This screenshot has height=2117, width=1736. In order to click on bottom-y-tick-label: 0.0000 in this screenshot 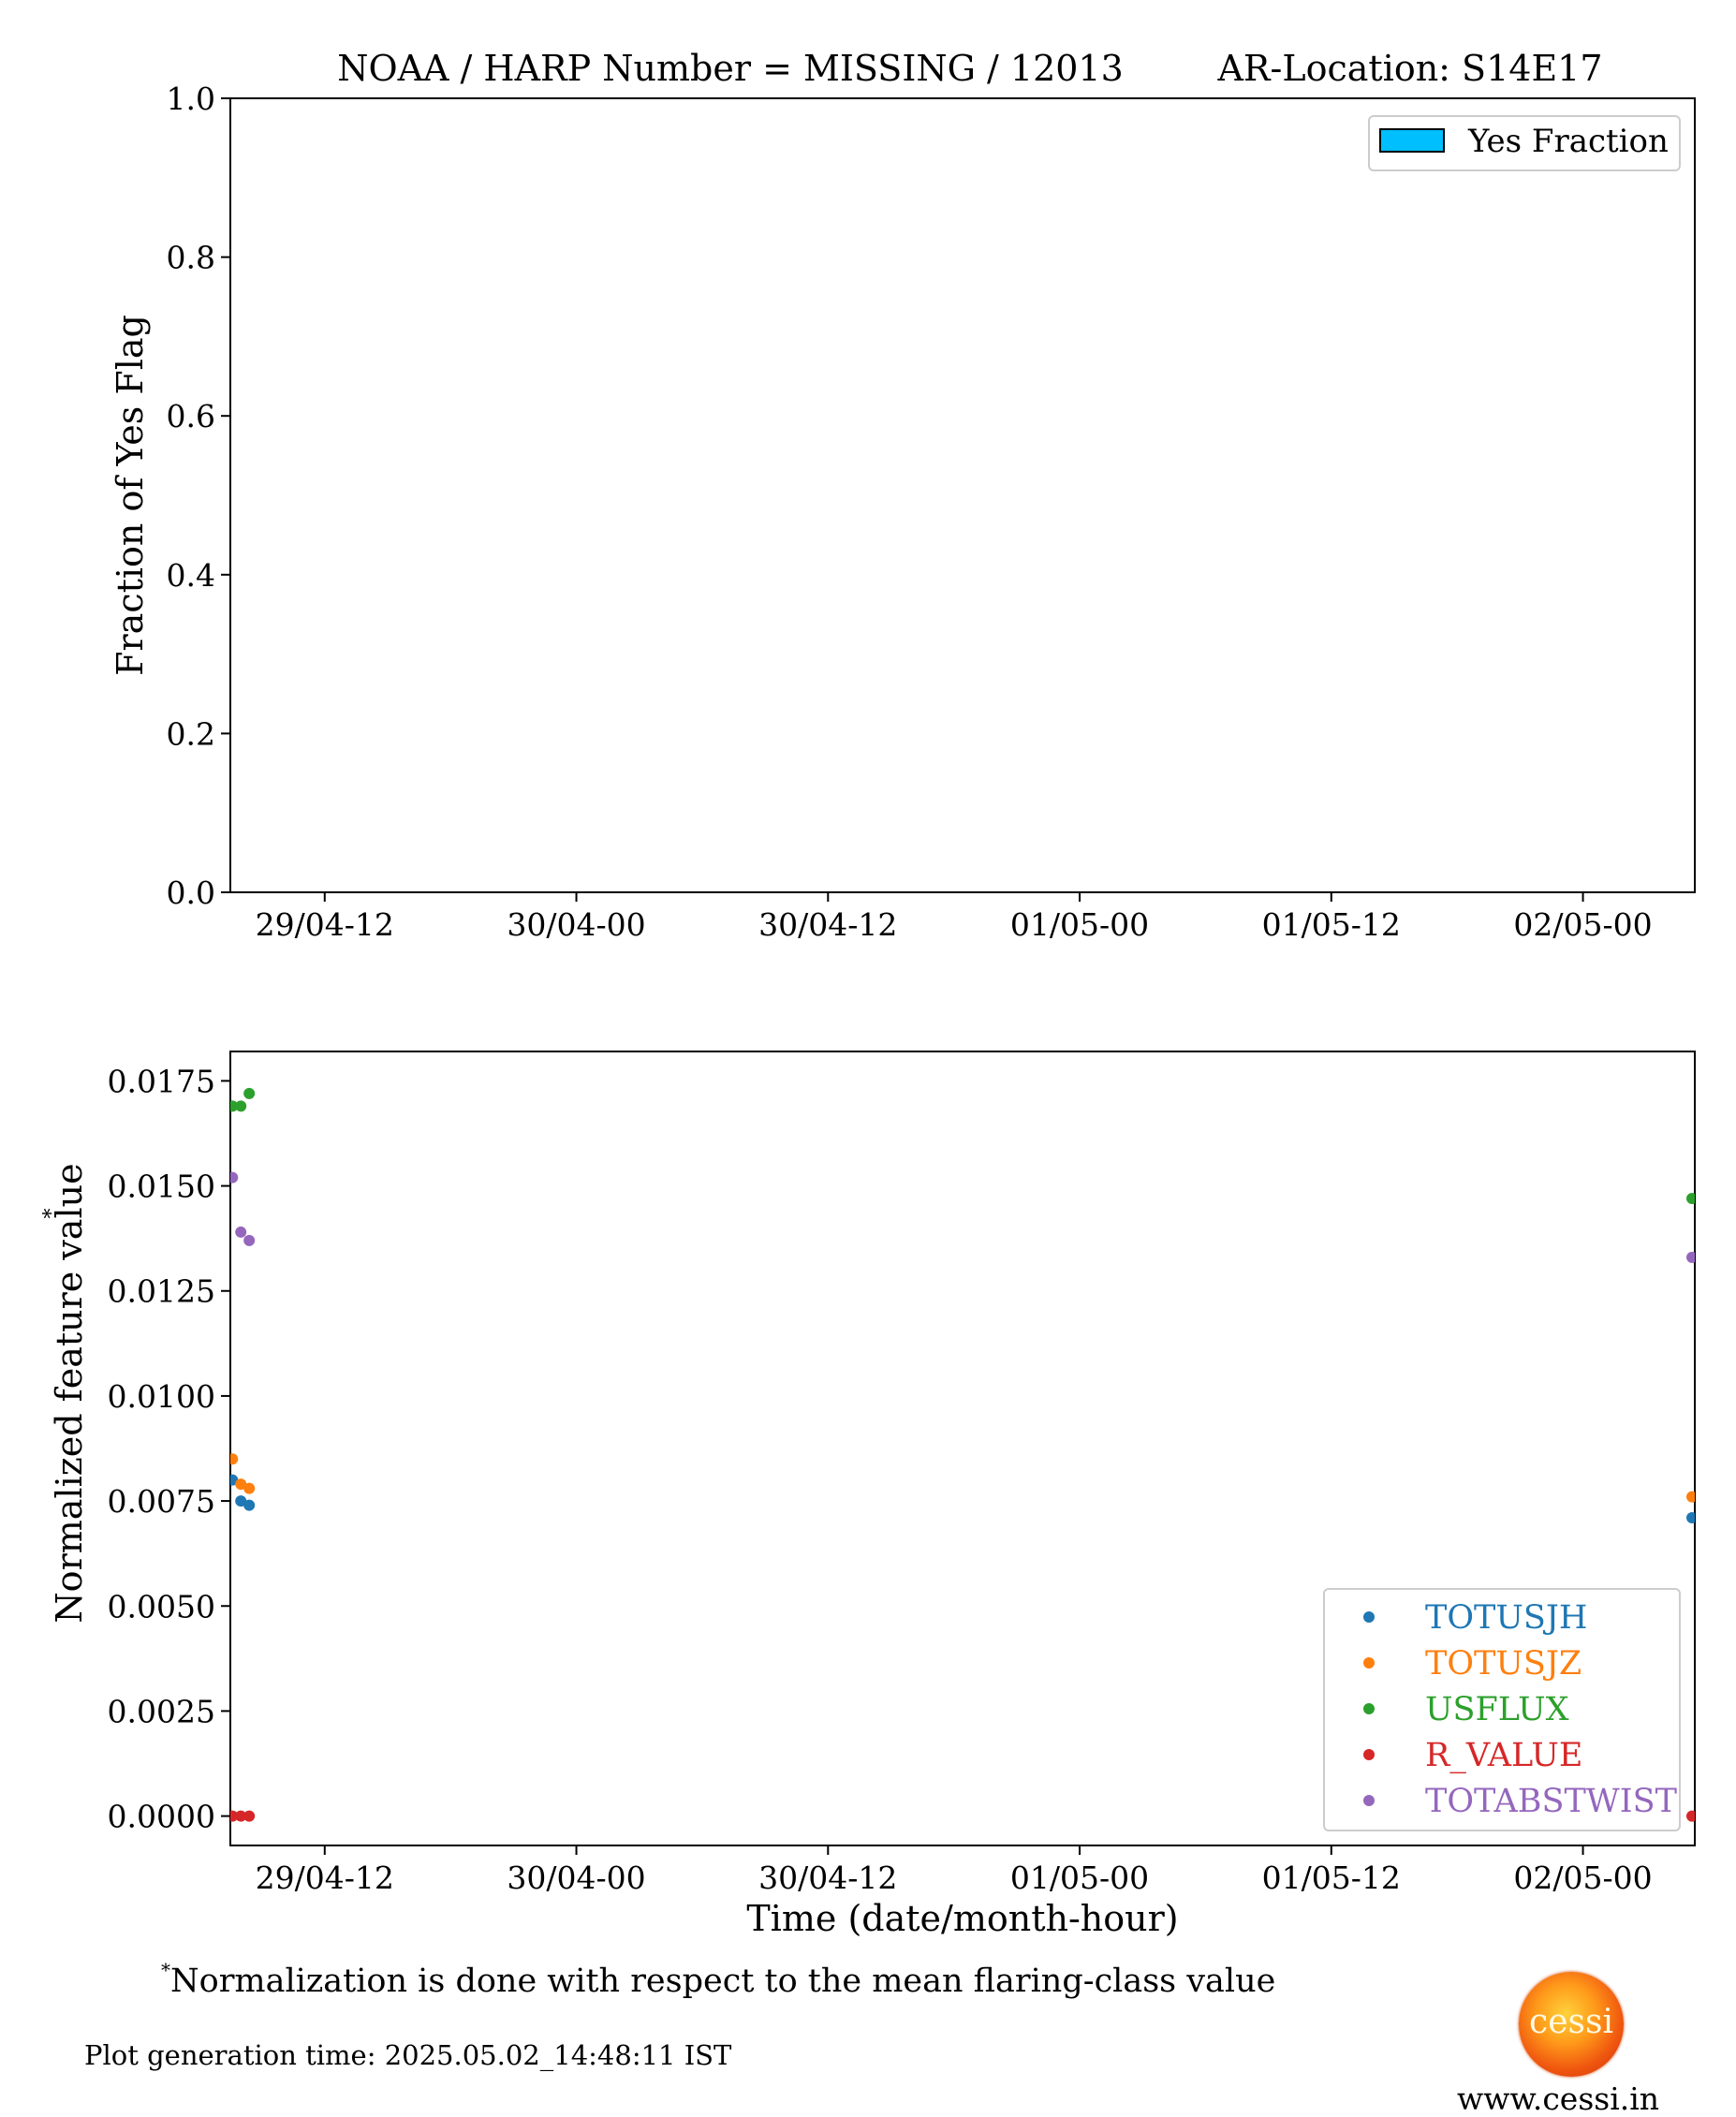, I will do `click(161, 1817)`.